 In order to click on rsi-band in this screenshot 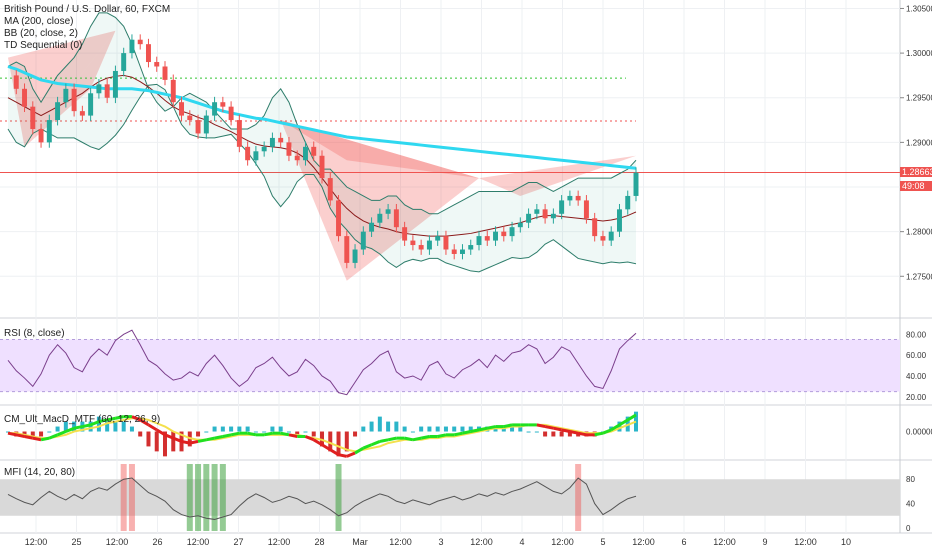, I will do `click(450, 365)`.